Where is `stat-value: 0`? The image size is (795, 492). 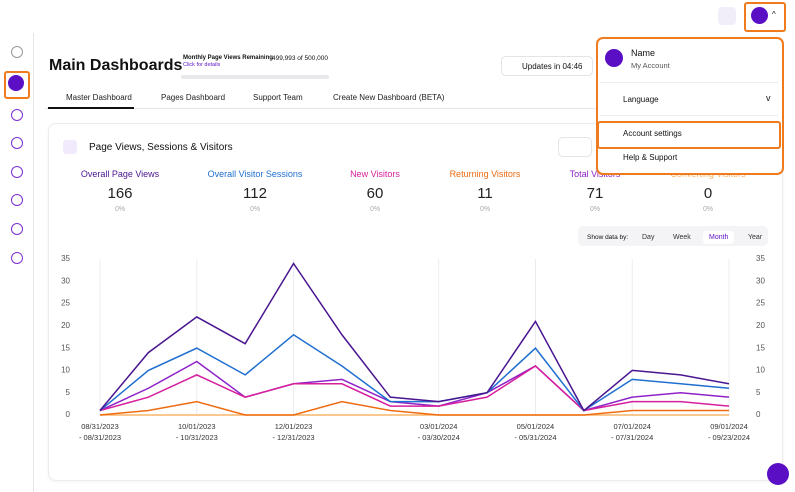
stat-value: 0 is located at coordinates (708, 193).